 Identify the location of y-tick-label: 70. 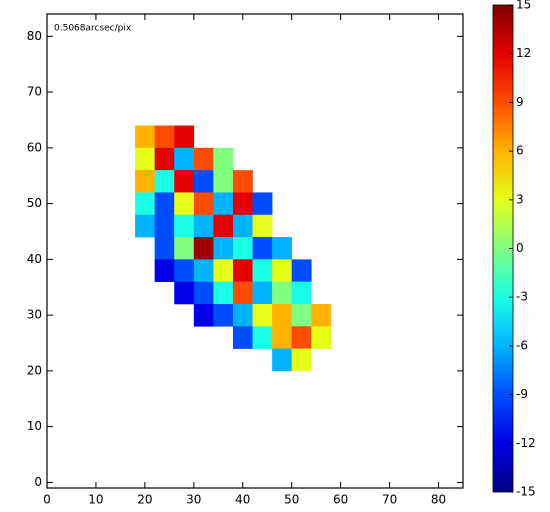
(34, 92).